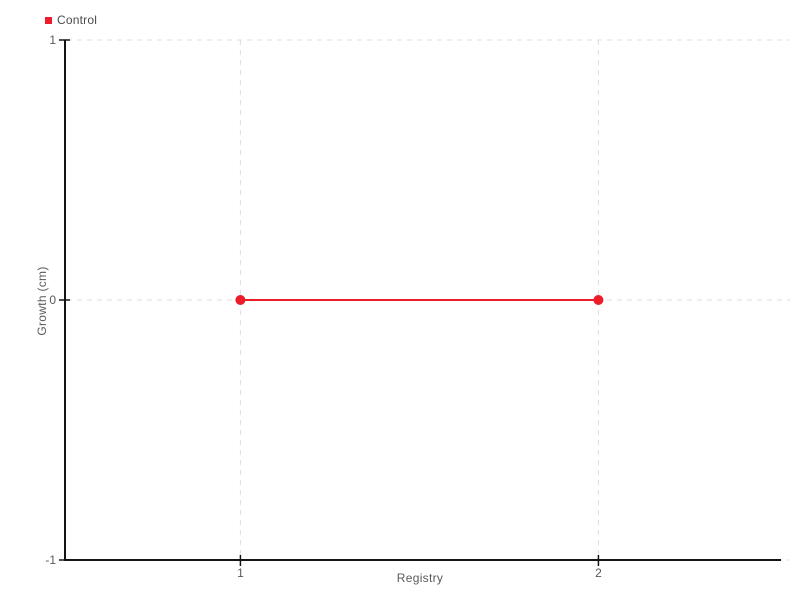 The height and width of the screenshot is (600, 800). Describe the element at coordinates (48, 20) in the screenshot. I see `legend-swatch-icon` at that location.